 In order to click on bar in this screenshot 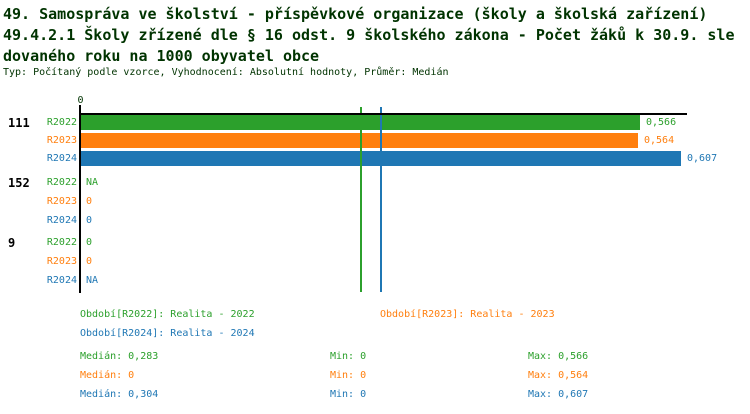, I will do `click(359, 140)`.